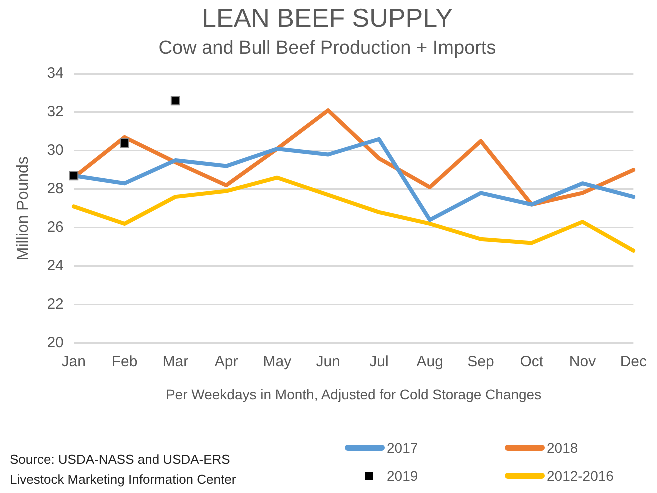  I want to click on legend-label: 2017, so click(402, 448).